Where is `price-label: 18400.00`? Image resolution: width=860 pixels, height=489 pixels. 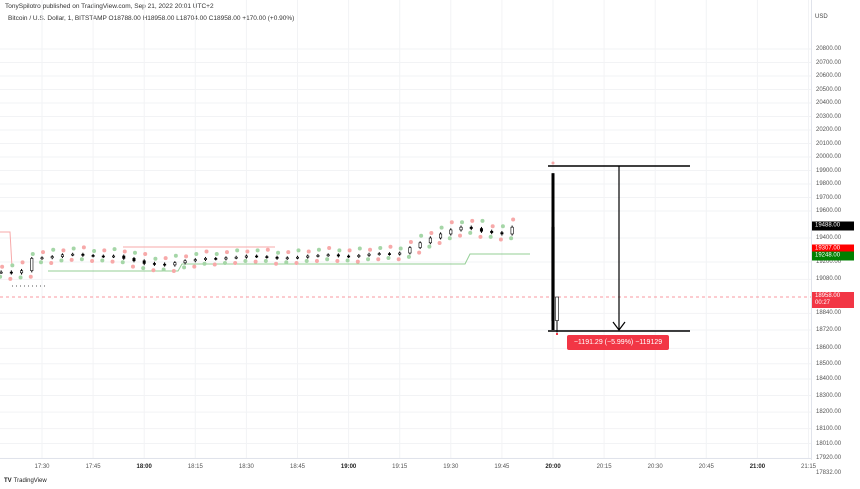 price-label: 18400.00 is located at coordinates (829, 379).